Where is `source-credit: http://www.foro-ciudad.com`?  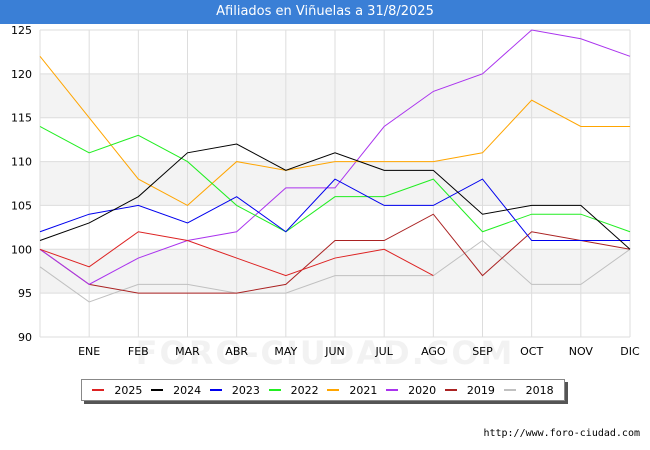 source-credit: http://www.foro-ciudad.com is located at coordinates (561, 433).